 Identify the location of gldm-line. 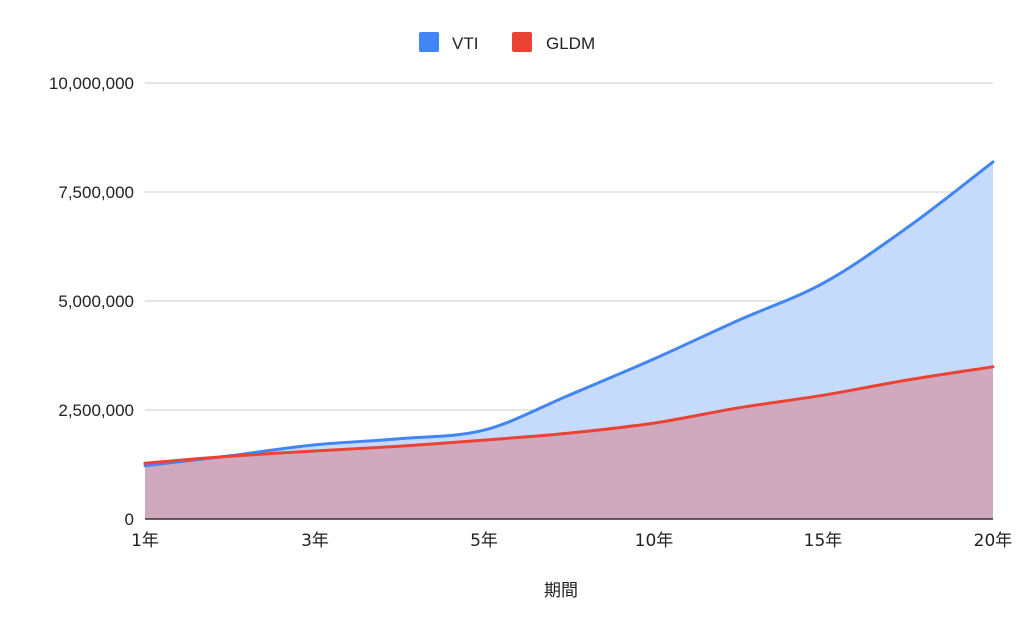
(569, 415).